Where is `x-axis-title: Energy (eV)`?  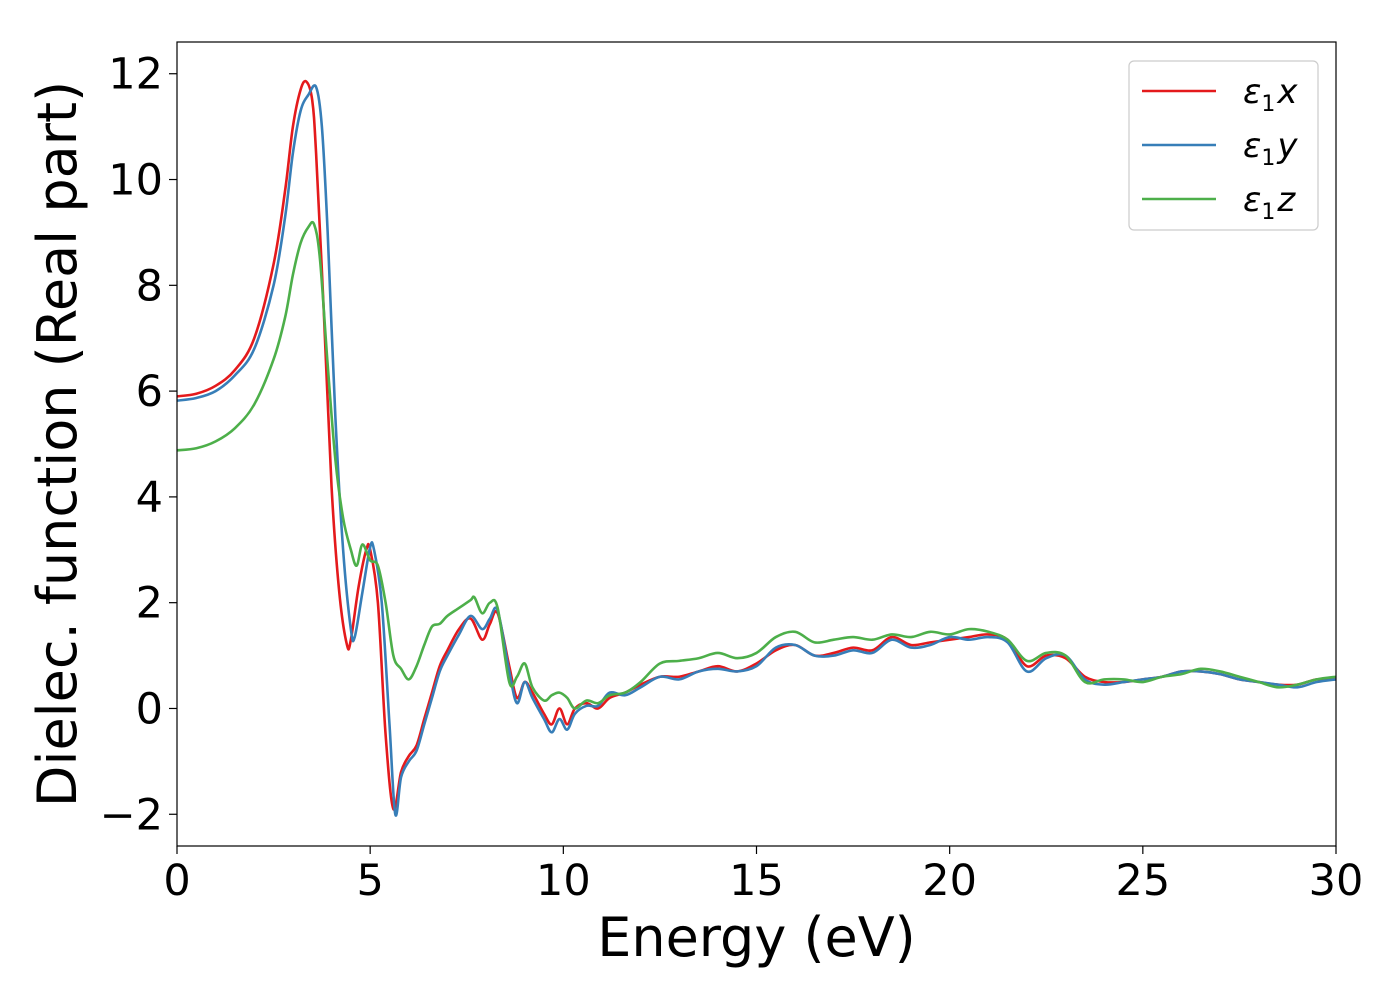
x-axis-title: Energy (eV) is located at coordinates (756, 937).